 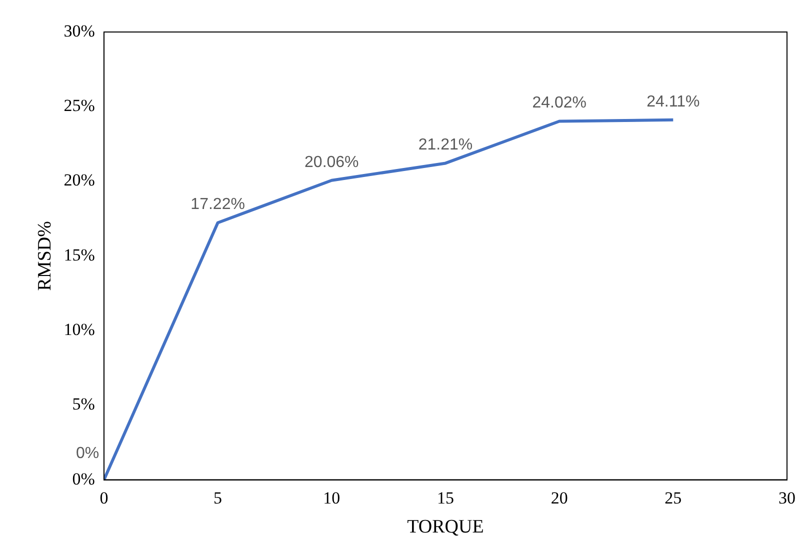 What do you see at coordinates (673, 498) in the screenshot?
I see `x-tick-label: 25` at bounding box center [673, 498].